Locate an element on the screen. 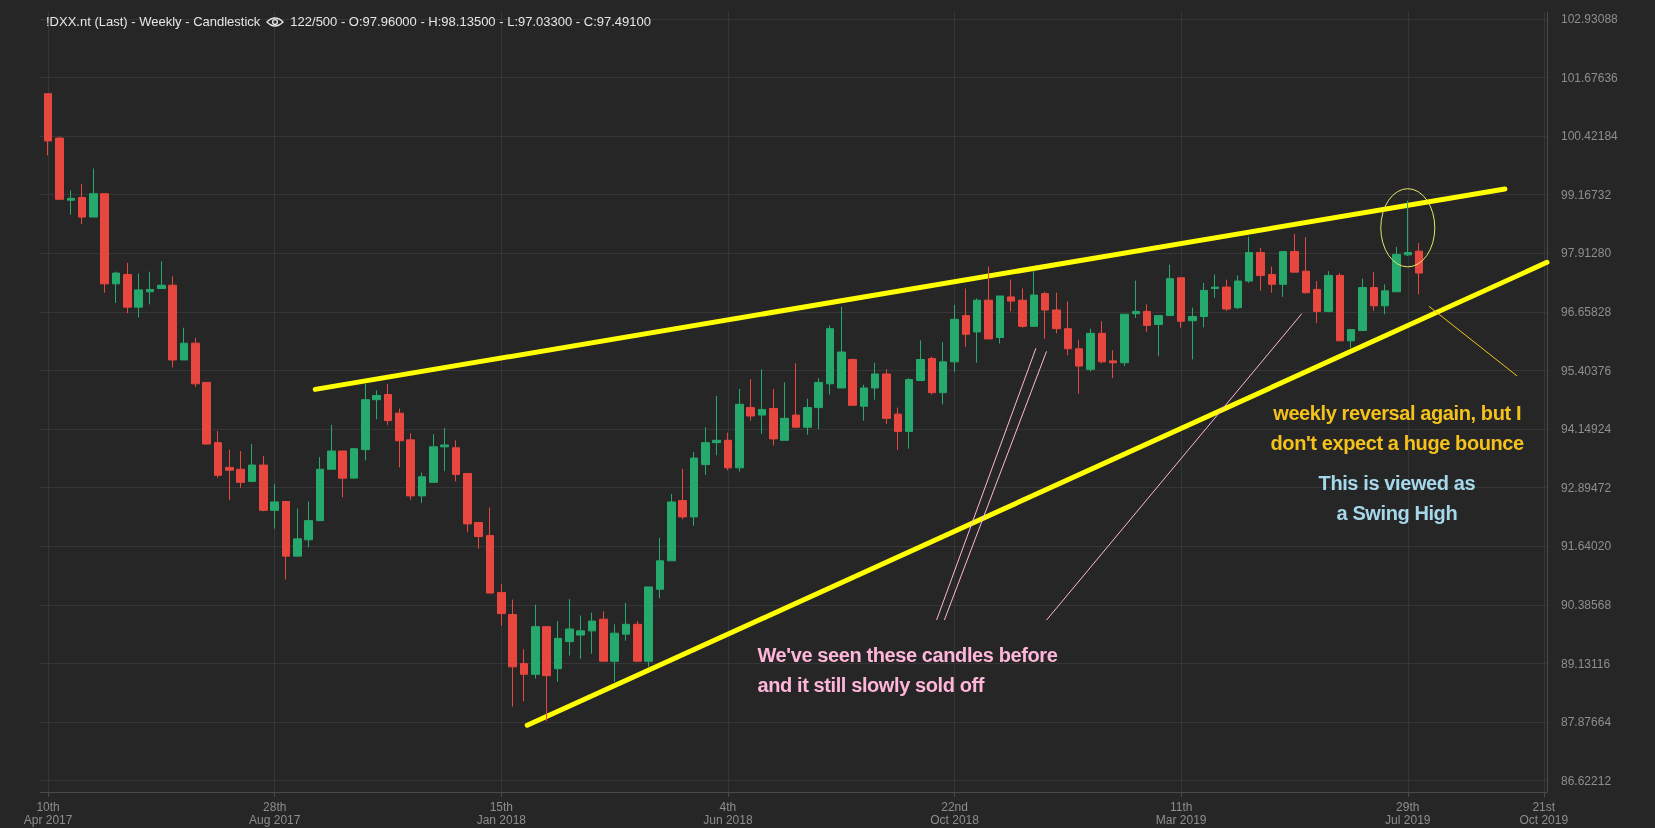 This screenshot has height=828, width=1655. annotation: This is viewed as a Swing High is located at coordinates (1397, 498).